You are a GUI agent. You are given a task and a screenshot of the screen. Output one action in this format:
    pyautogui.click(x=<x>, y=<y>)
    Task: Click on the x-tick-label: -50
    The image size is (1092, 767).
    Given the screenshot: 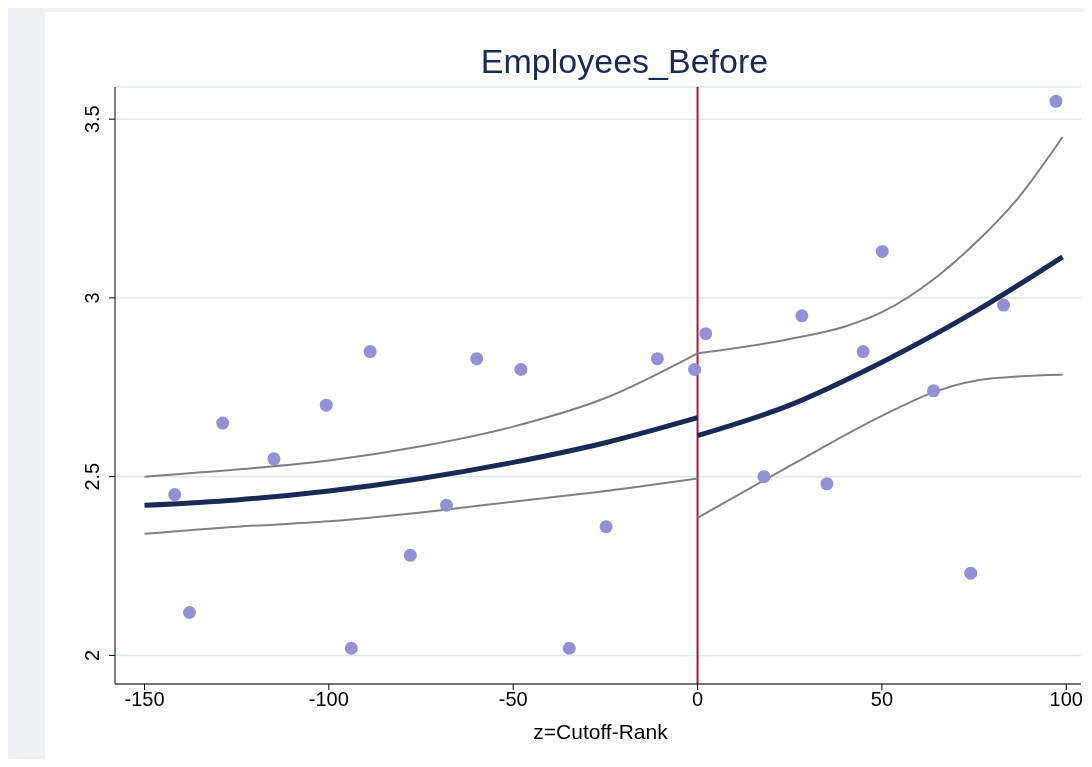 What is the action you would take?
    pyautogui.click(x=513, y=699)
    